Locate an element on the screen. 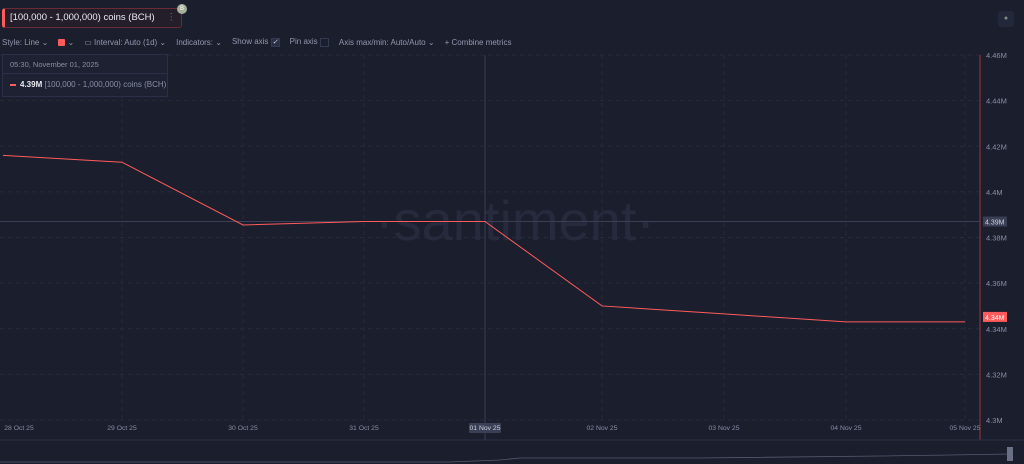 This screenshot has height=464, width=1024. metric-menu-icon: ⋮ is located at coordinates (171, 17).